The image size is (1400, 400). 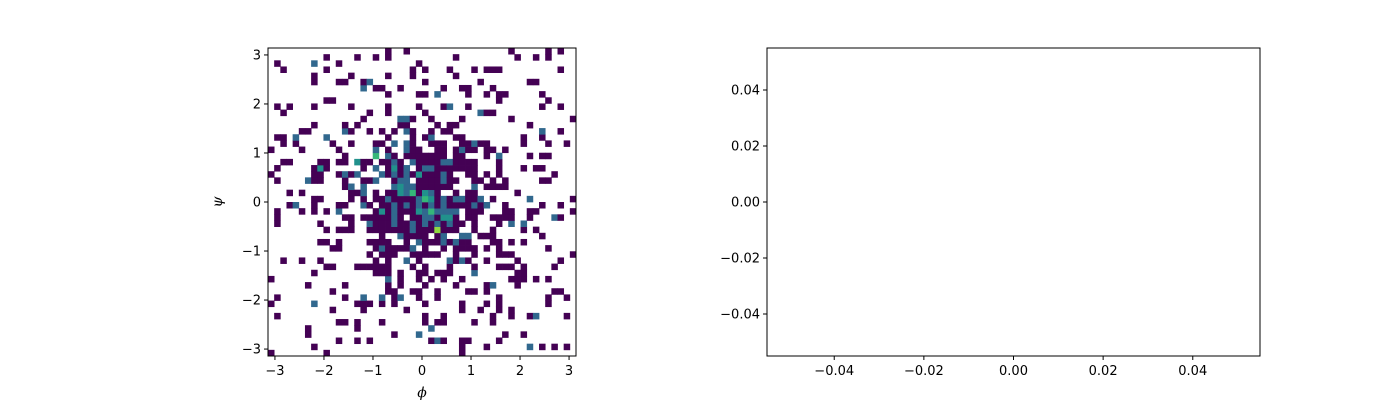 I want to click on x-tick-label: −0.04, so click(x=834, y=371).